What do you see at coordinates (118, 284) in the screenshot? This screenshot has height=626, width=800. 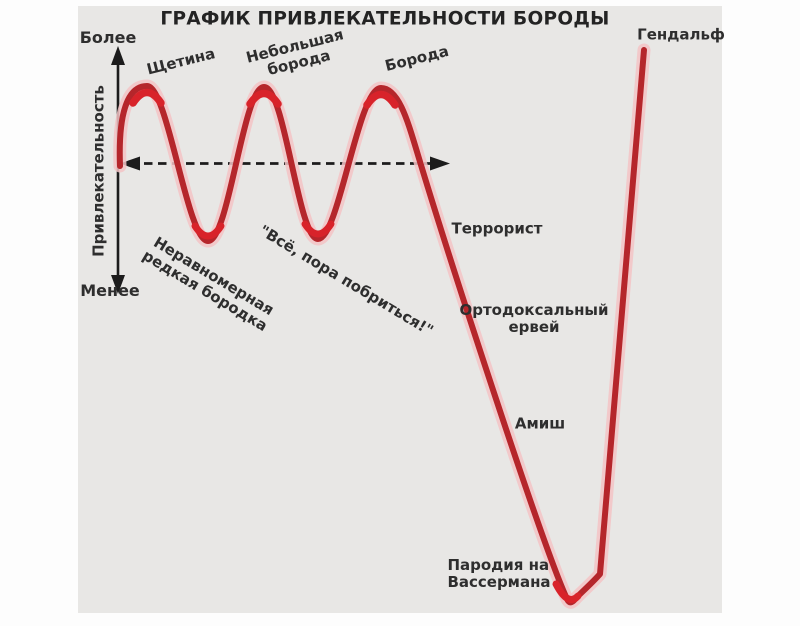 I see `y-axis-down-arrowhead` at bounding box center [118, 284].